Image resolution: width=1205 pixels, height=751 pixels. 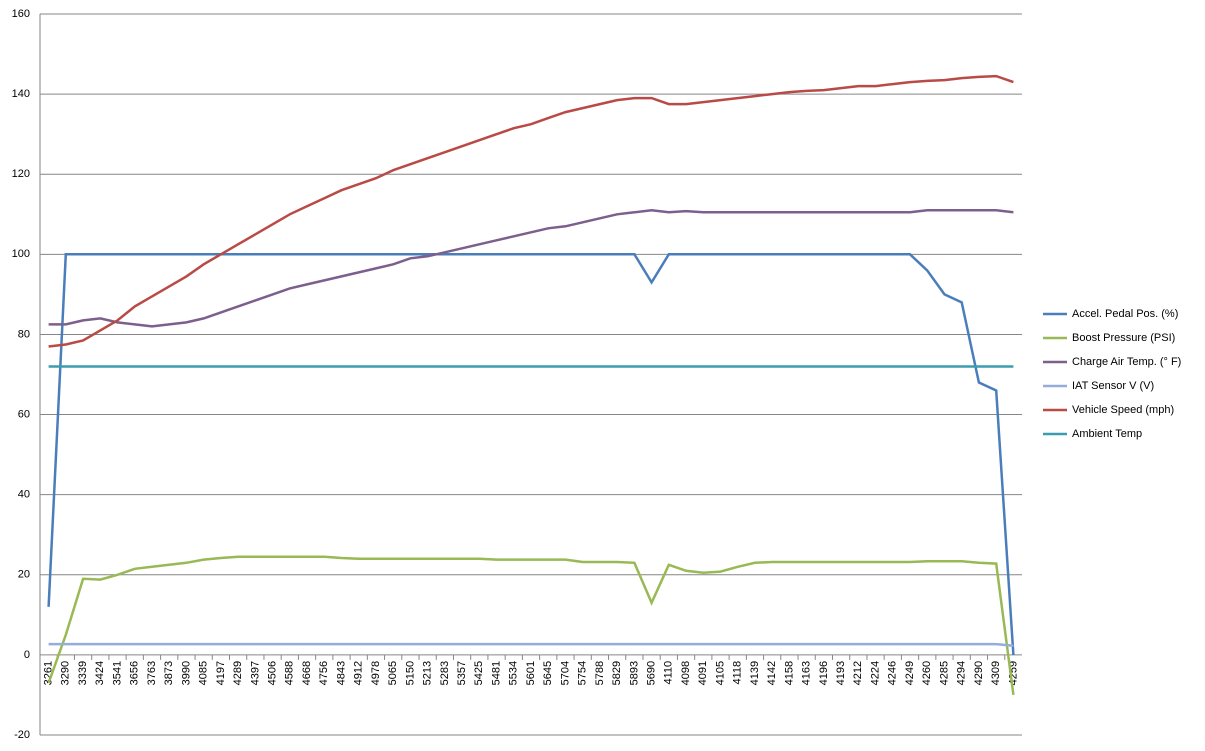 What do you see at coordinates (428, 673) in the screenshot?
I see `x-tick-label: 5213` at bounding box center [428, 673].